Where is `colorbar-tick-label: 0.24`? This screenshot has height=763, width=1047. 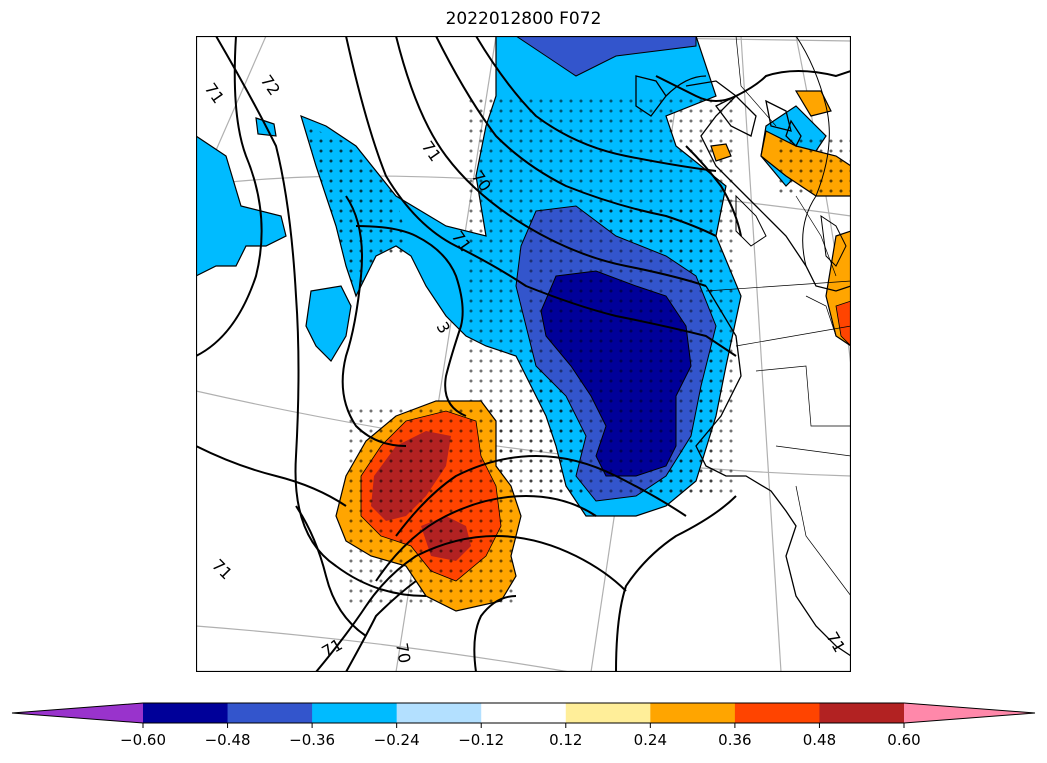 colorbar-tick-label: 0.24 is located at coordinates (650, 740).